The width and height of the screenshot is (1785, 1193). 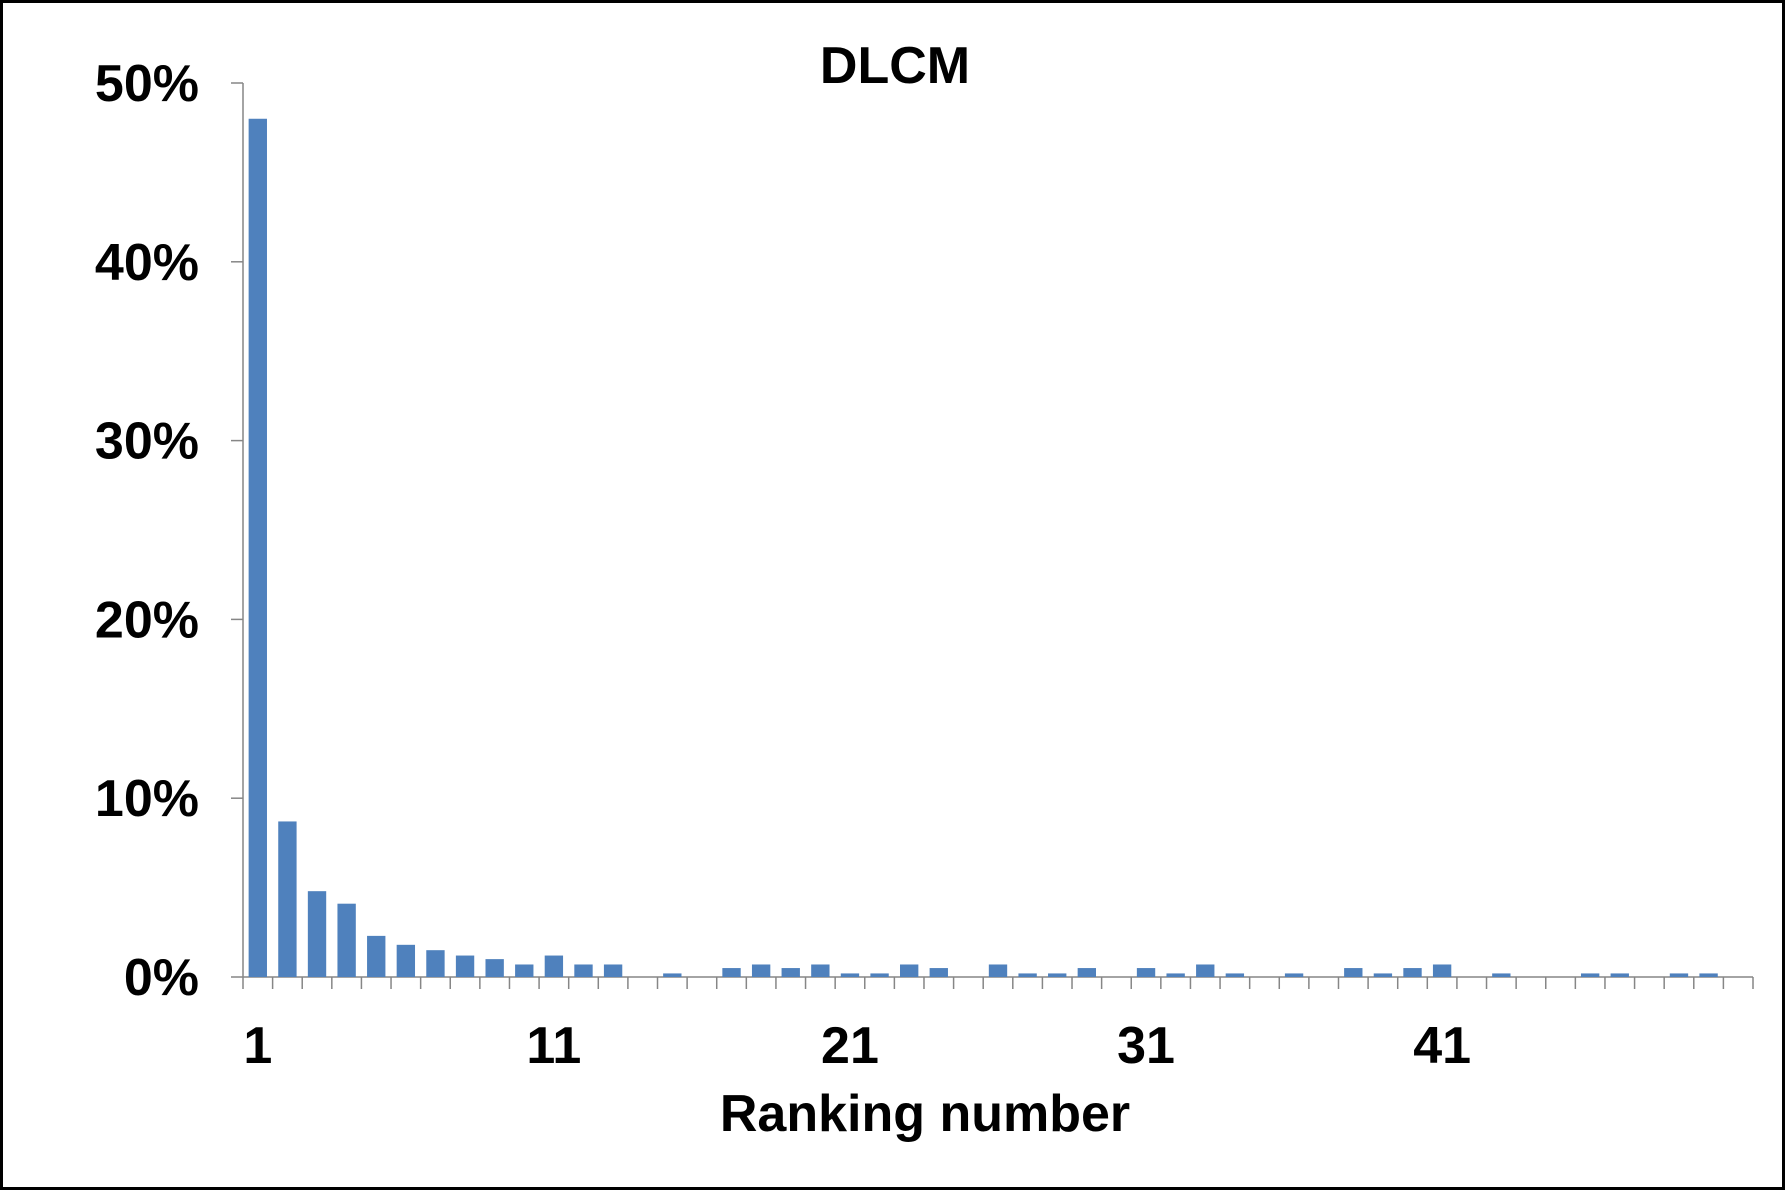 I want to click on x-tick-label: 41, so click(x=1442, y=1046).